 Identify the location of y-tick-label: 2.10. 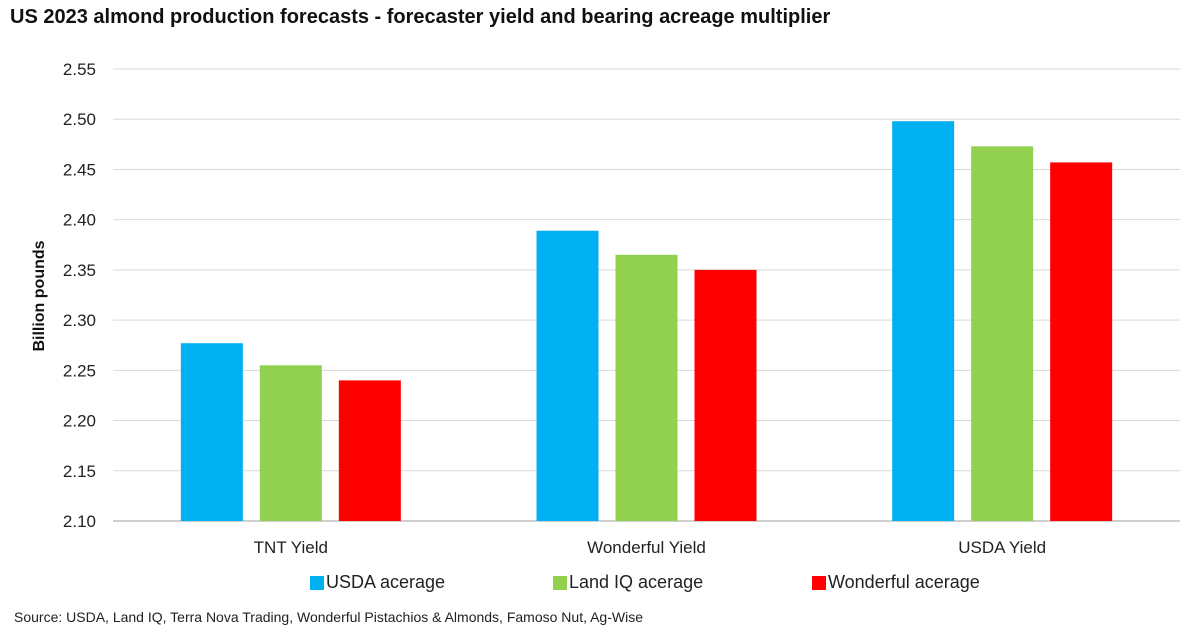
(79, 521).